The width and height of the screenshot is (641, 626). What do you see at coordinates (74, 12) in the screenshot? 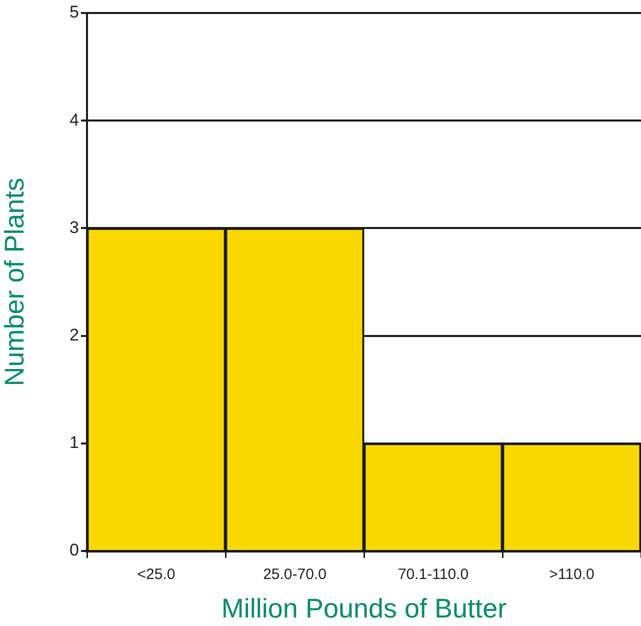
I see `y-tick-label: 5` at bounding box center [74, 12].